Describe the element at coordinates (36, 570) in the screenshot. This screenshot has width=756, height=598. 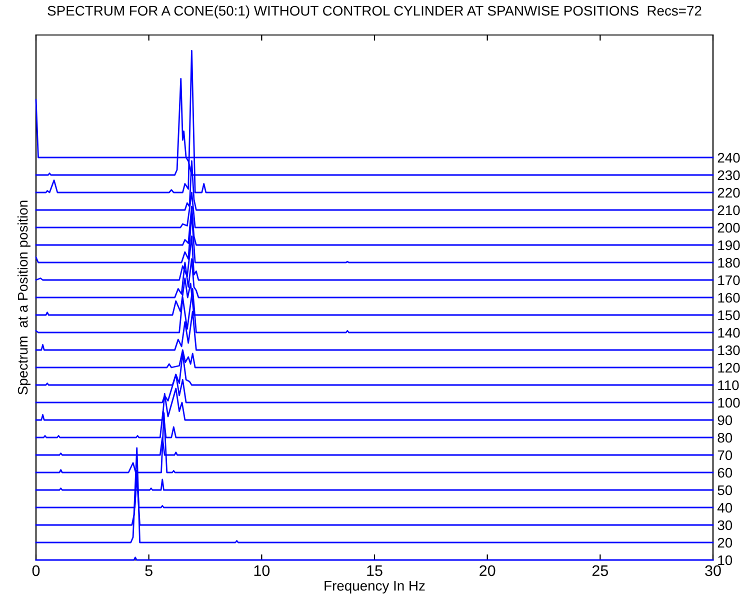
I see `x-tick-label: 0` at that location.